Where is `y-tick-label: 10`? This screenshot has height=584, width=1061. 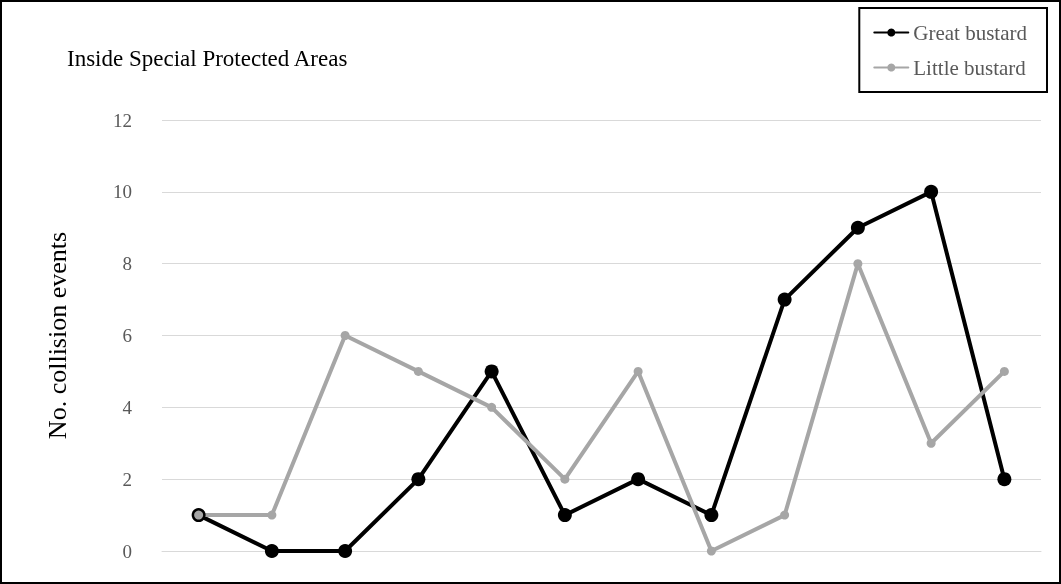 y-tick-label: 10 is located at coordinates (122, 192).